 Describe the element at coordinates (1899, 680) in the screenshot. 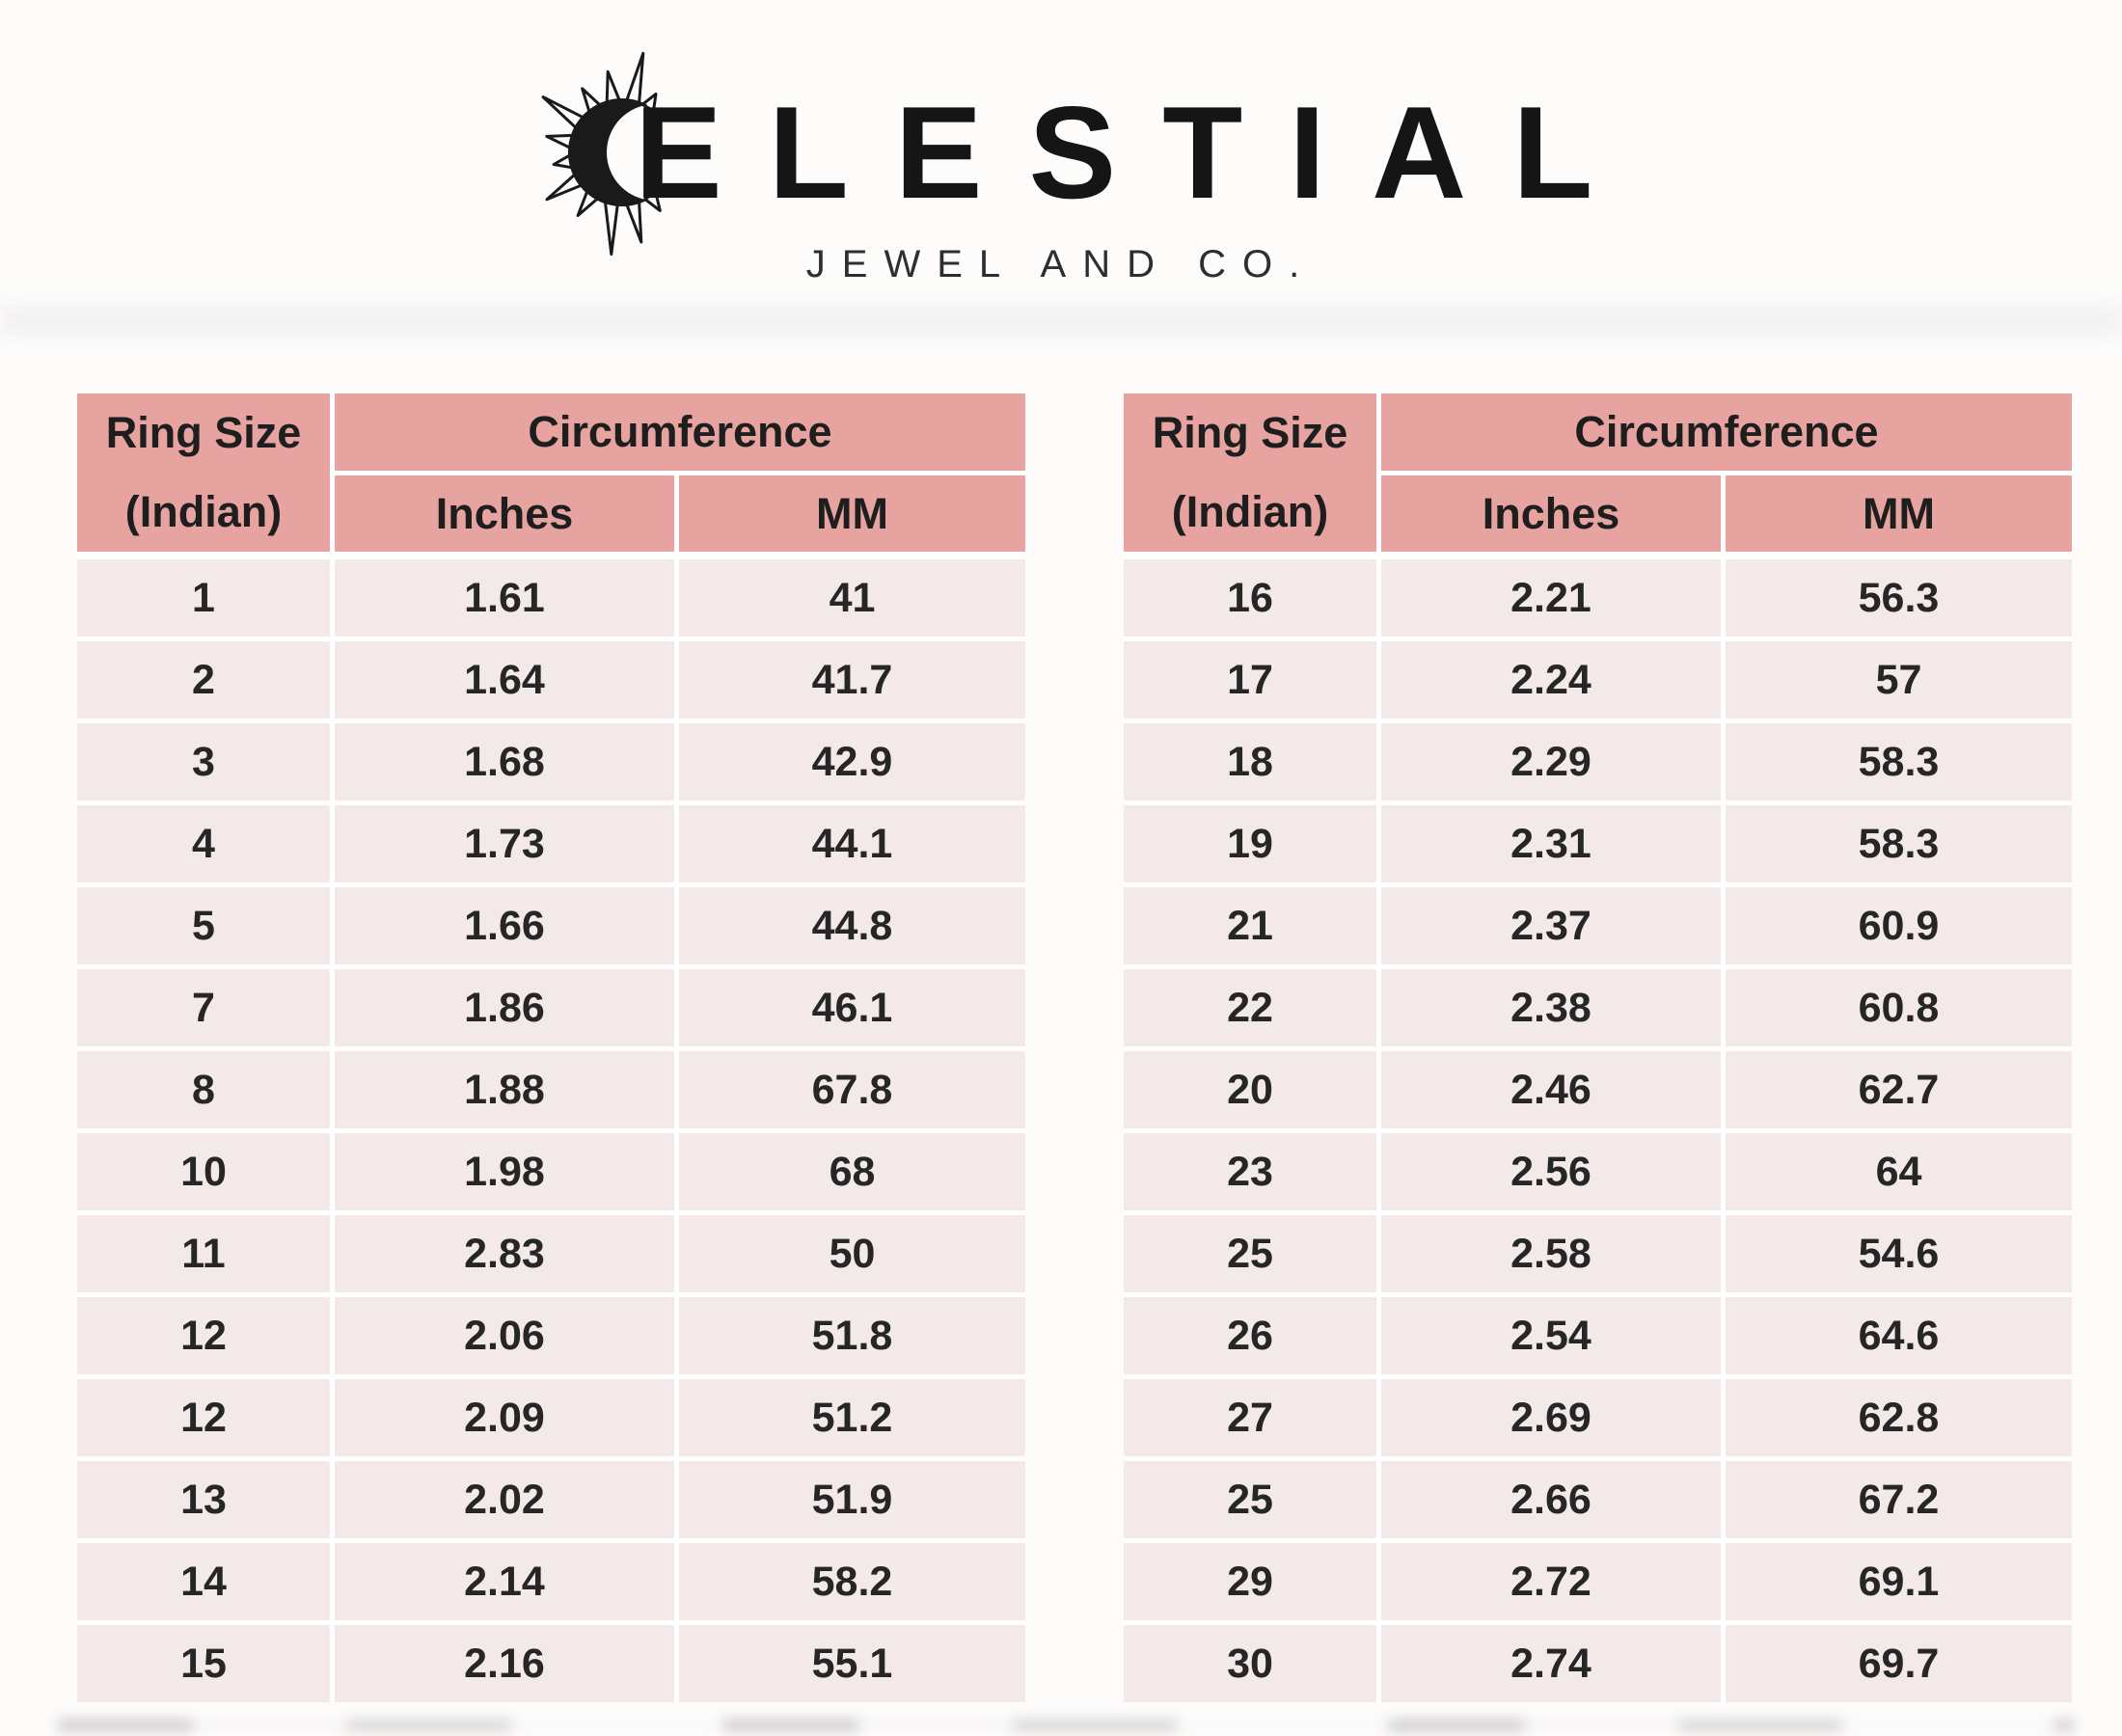

I see `table-cell: 57` at that location.